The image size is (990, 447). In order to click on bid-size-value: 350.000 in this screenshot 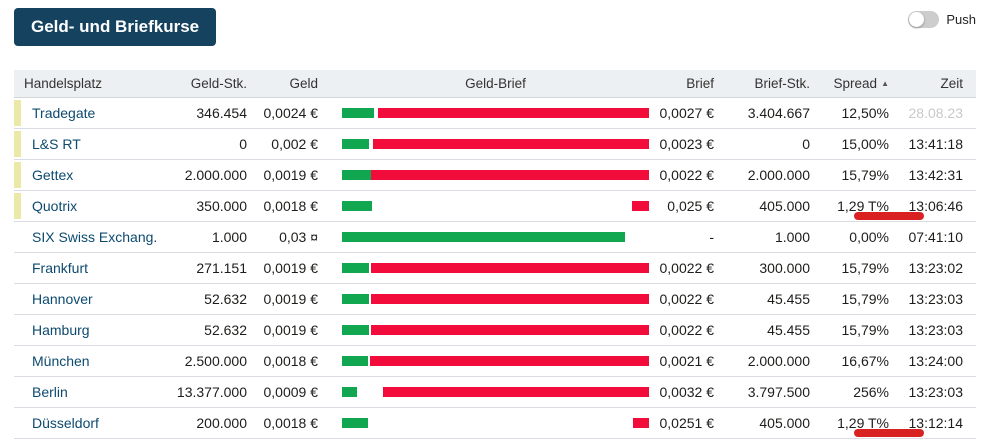, I will do `click(221, 206)`.